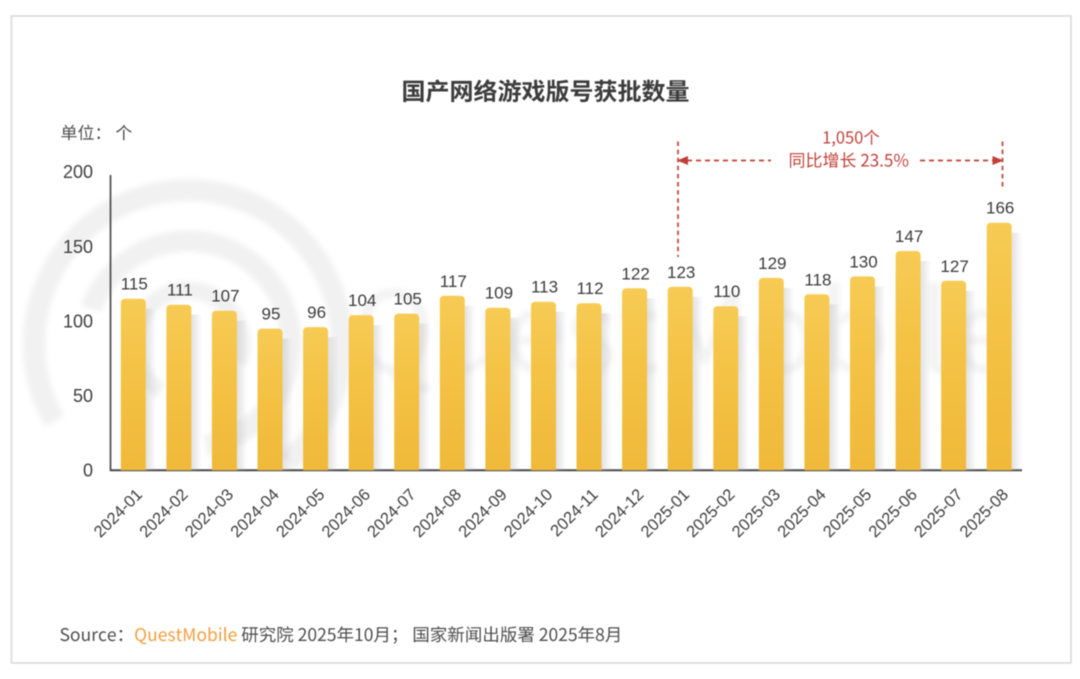 The height and width of the screenshot is (679, 1080). Describe the element at coordinates (635, 273) in the screenshot. I see `svg-text: 122` at that location.